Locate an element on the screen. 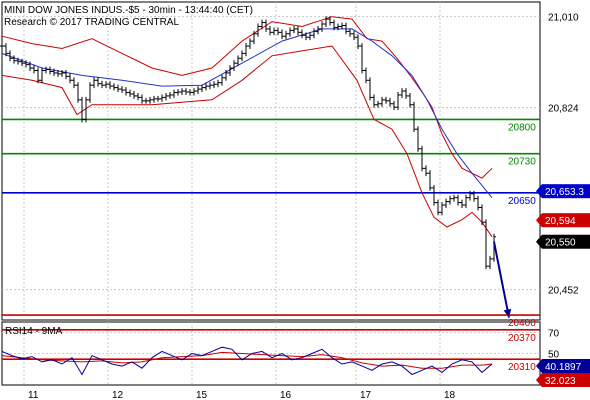 Image resolution: width=590 pixels, height=400 pixels. rsi-tick-label: 50 is located at coordinates (554, 355).